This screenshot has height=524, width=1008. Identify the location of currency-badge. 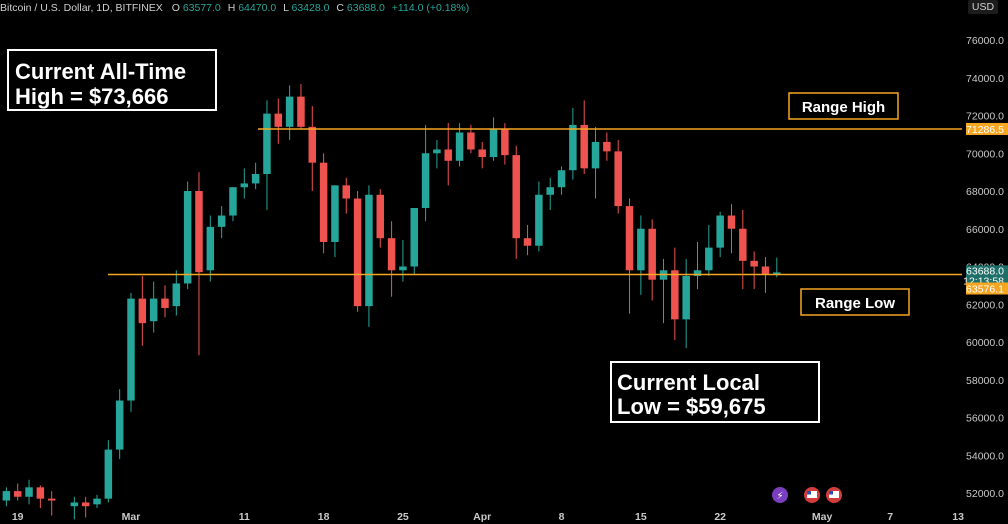
(983, 7).